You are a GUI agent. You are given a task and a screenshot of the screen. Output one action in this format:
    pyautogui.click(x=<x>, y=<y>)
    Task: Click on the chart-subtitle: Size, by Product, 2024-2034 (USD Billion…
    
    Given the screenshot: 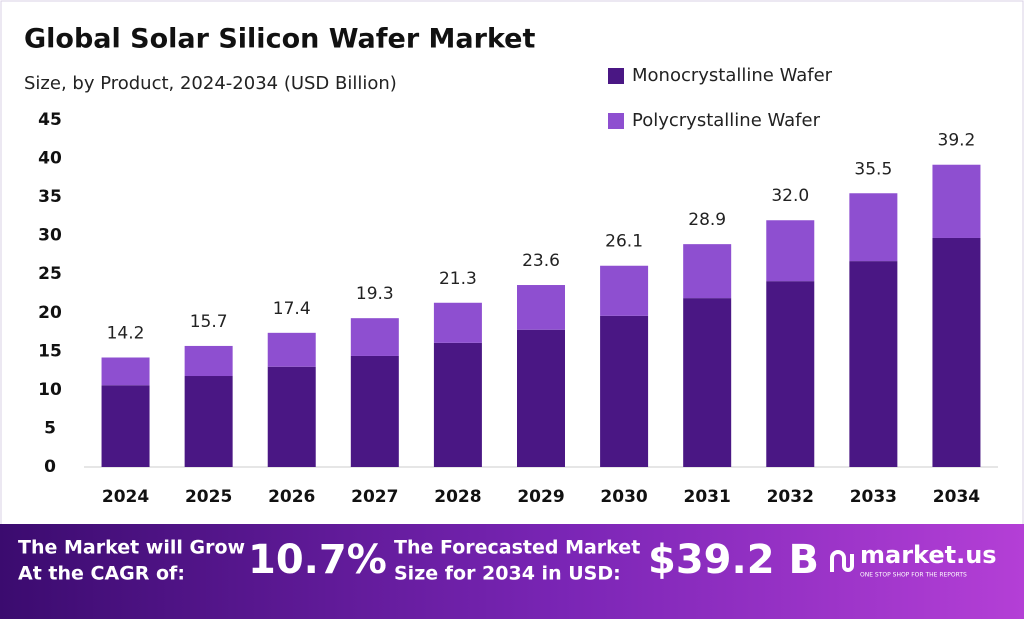 What is the action you would take?
    pyautogui.click(x=210, y=83)
    